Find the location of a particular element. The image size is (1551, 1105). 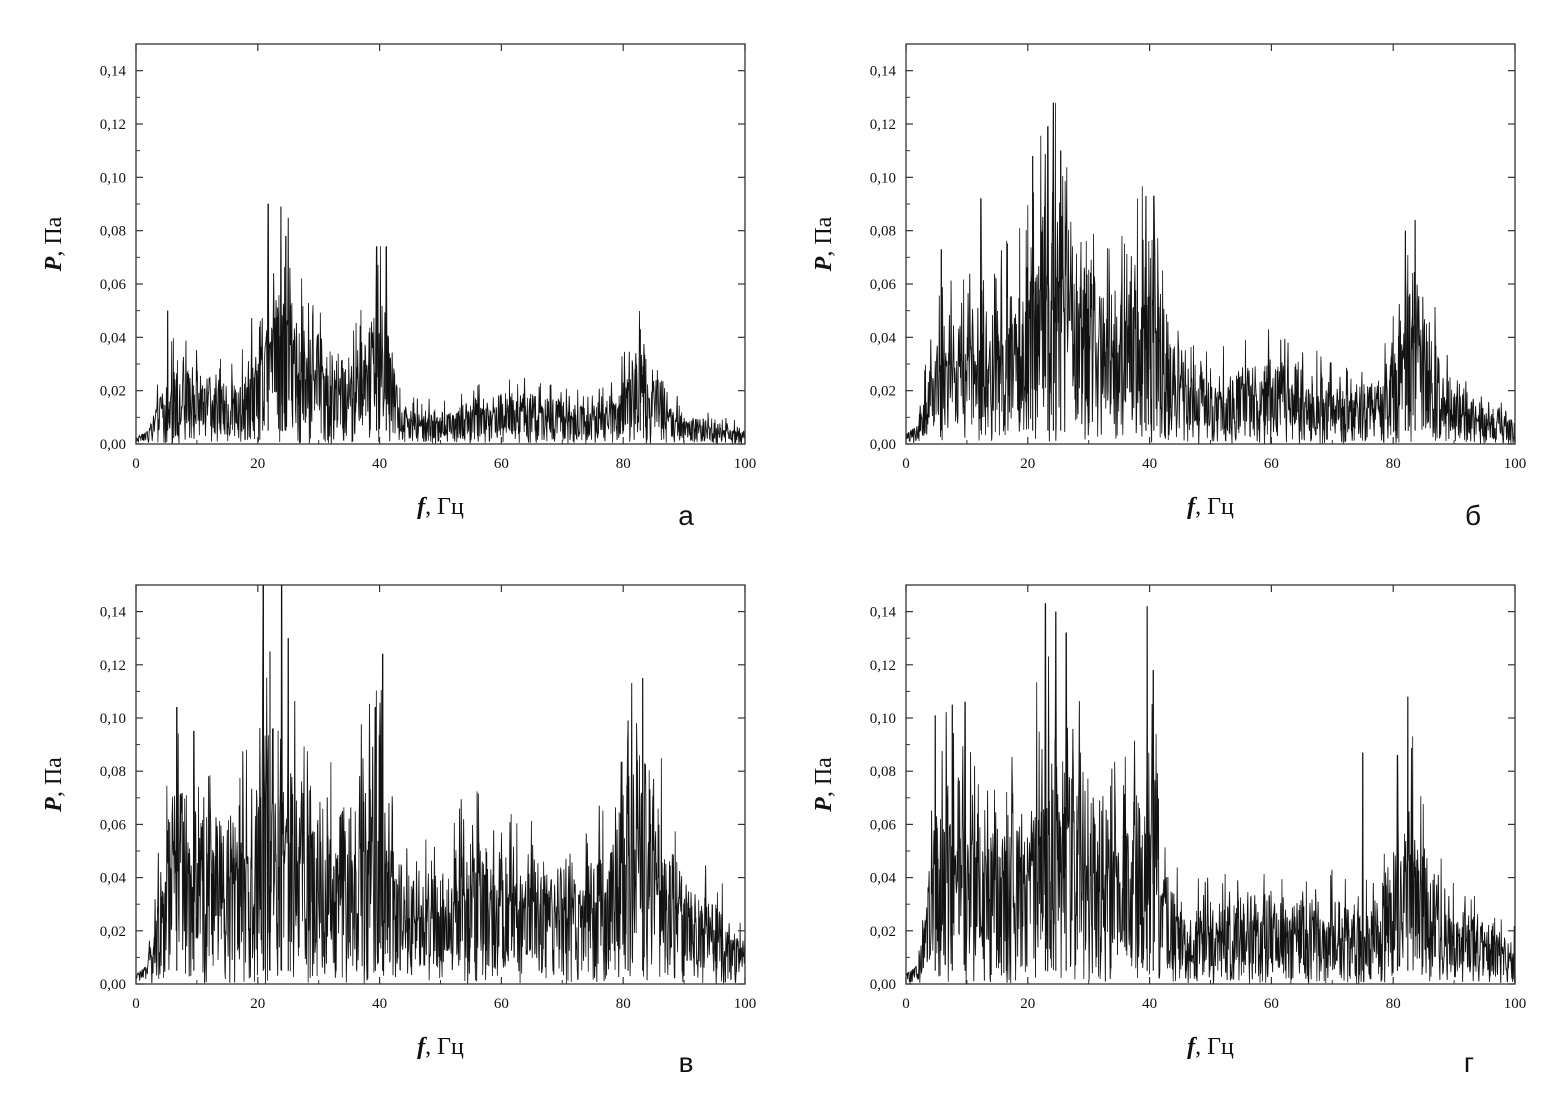

spectrum-trace-light is located at coordinates (440, 323).